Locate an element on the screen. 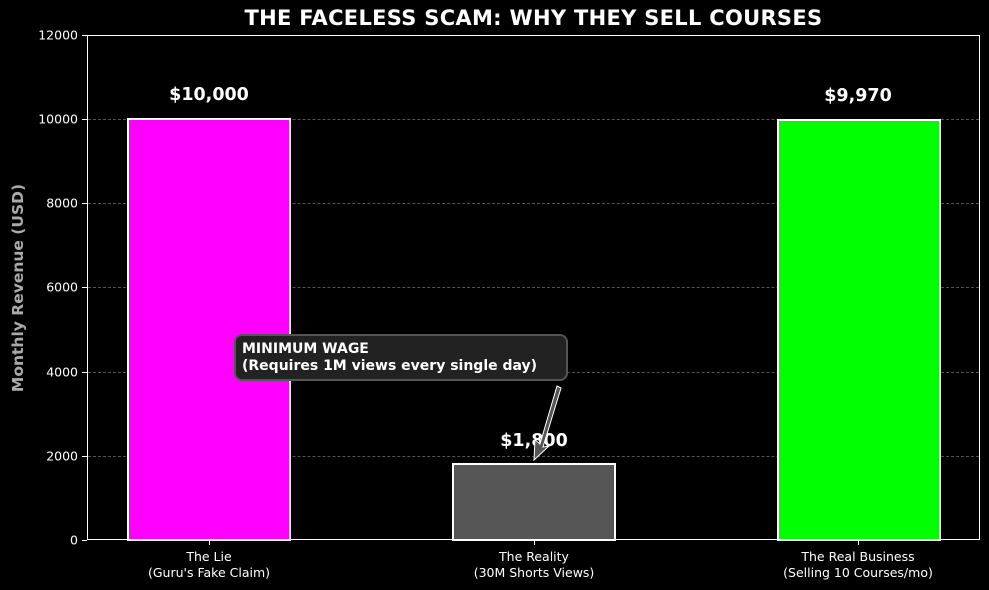 This screenshot has height=590, width=989. y-tick-0: 0 is located at coordinates (74, 540).